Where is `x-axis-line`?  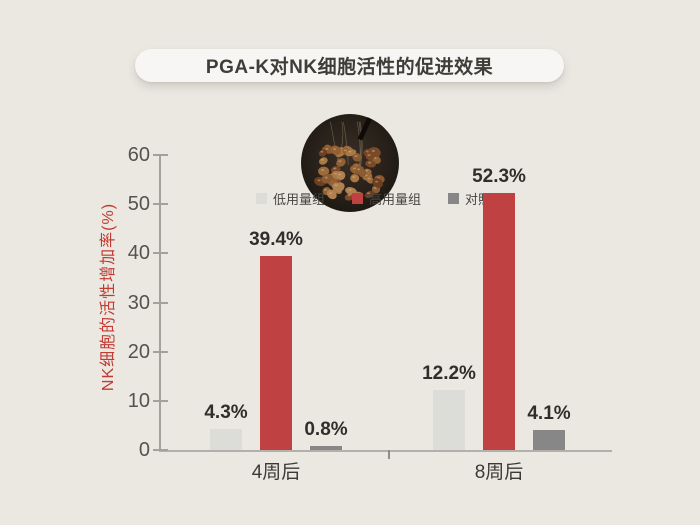
x-axis-line is located at coordinates (385, 451).